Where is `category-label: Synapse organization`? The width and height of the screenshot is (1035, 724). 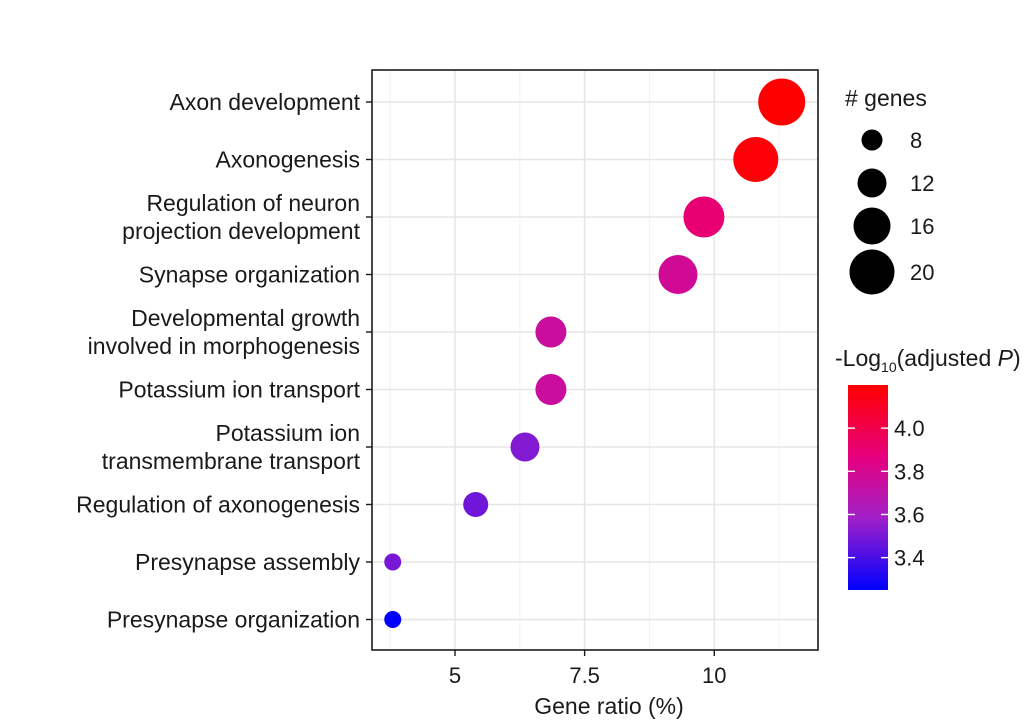
category-label: Synapse organization is located at coordinates (249, 275).